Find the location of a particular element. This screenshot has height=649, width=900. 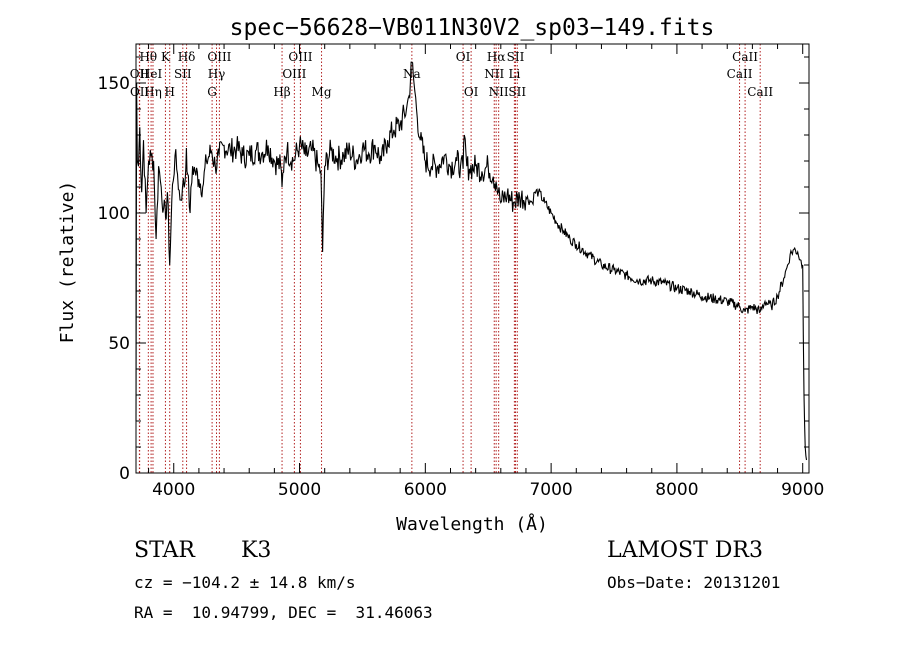

x-tick-label: 5000 is located at coordinates (299, 490).